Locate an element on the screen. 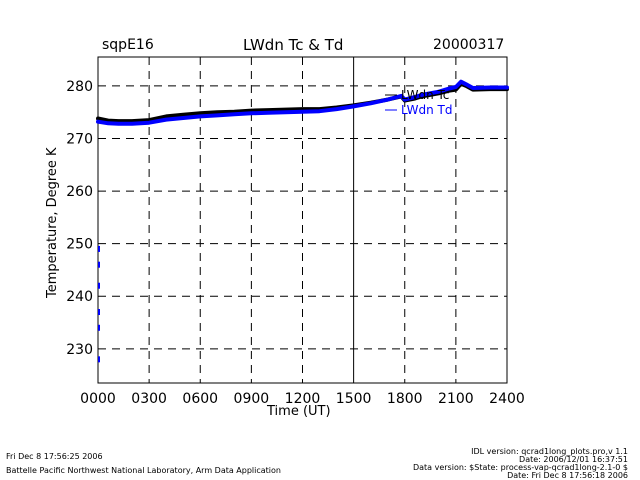  y-tick-label: 280 is located at coordinates (79, 87).